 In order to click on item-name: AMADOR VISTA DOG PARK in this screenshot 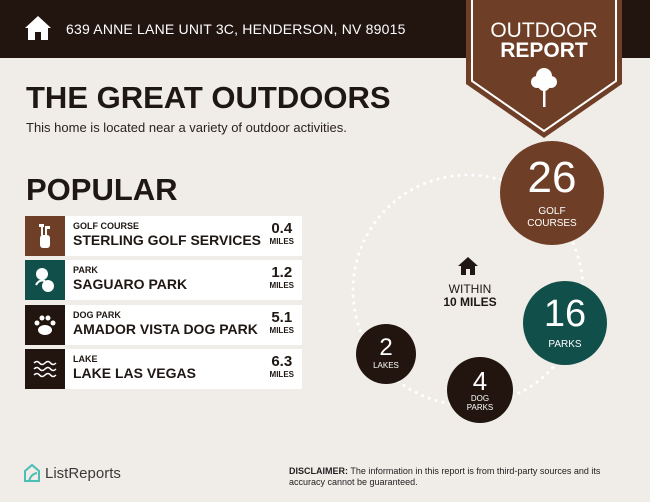, I will do `click(165, 329)`.